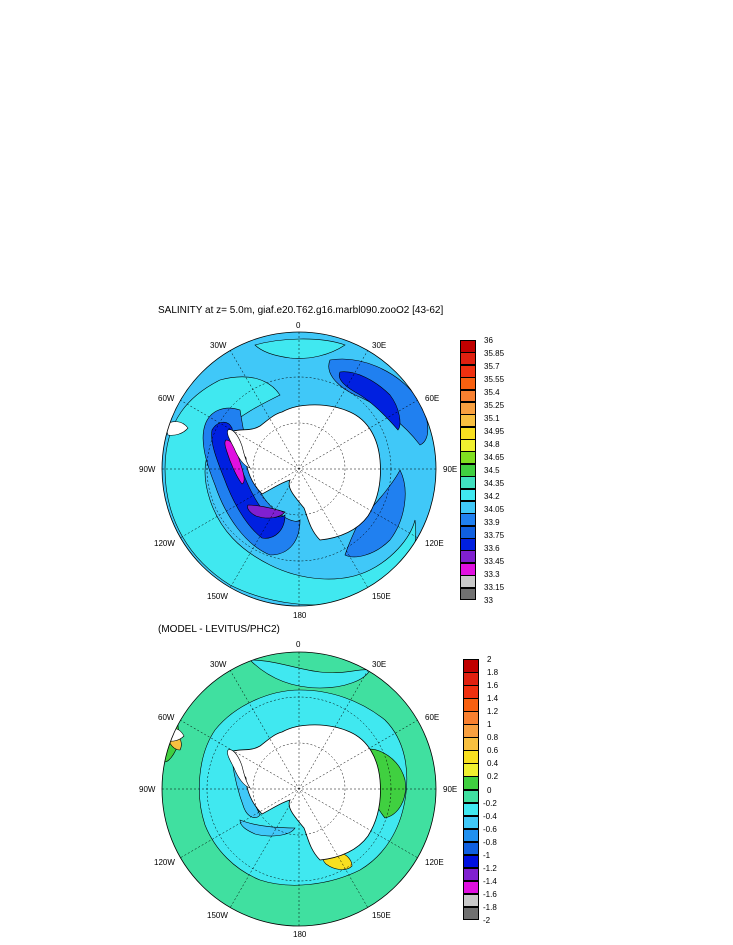 The width and height of the screenshot is (733, 945). What do you see at coordinates (434, 862) in the screenshot?
I see `panel2-label-120e: 120E` at bounding box center [434, 862].